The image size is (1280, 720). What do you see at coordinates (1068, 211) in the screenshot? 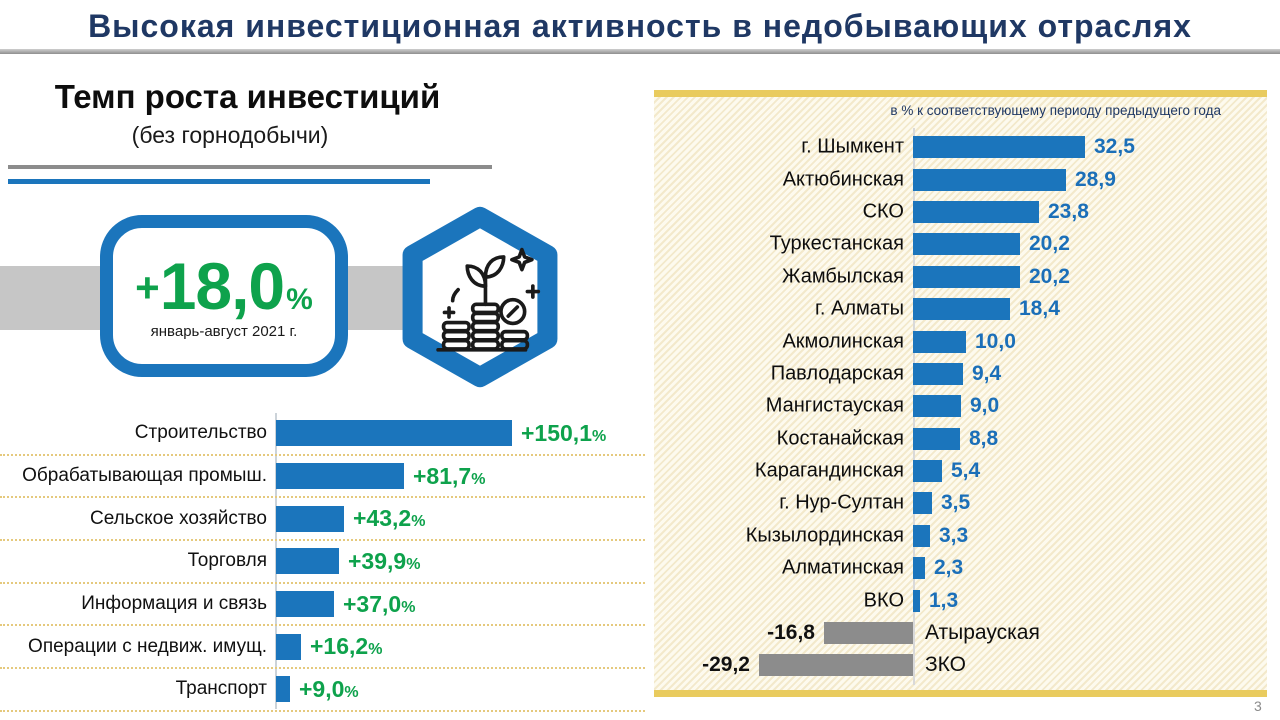
I see `region-value: 23,8` at bounding box center [1068, 211].